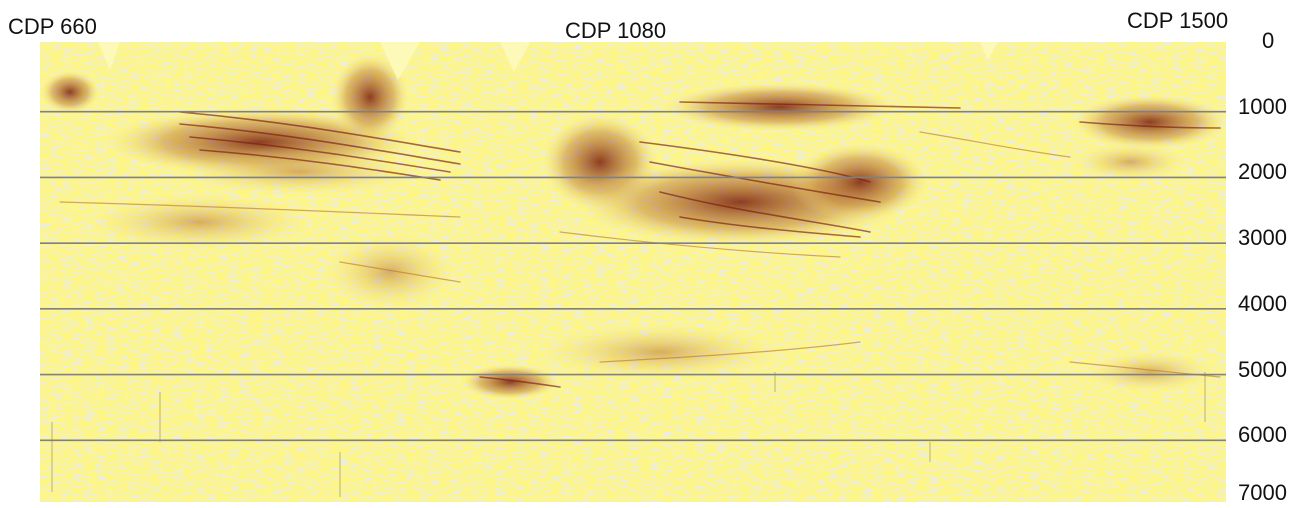 The image size is (1311, 508). I want to click on time-tick-label: 0, so click(1268, 40).